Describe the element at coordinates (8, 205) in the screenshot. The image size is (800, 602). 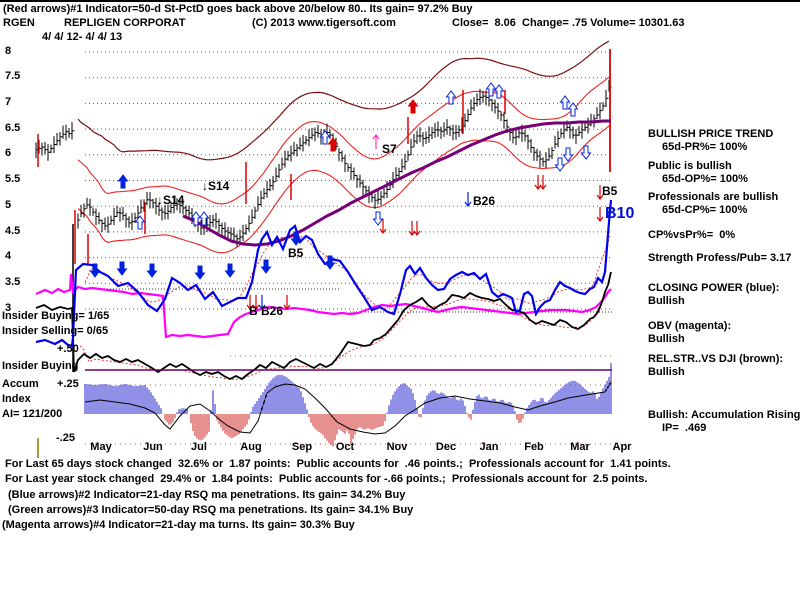
I see `y-tick-5: 5` at that location.